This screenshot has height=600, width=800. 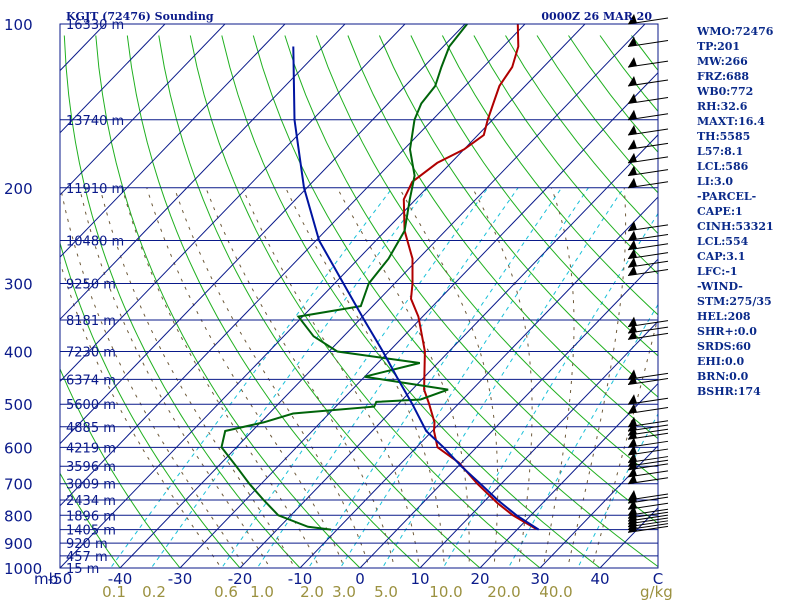 What do you see at coordinates (140, 16) in the screenshot?
I see `station-title: KGJT (72476) Sounding` at bounding box center [140, 16].